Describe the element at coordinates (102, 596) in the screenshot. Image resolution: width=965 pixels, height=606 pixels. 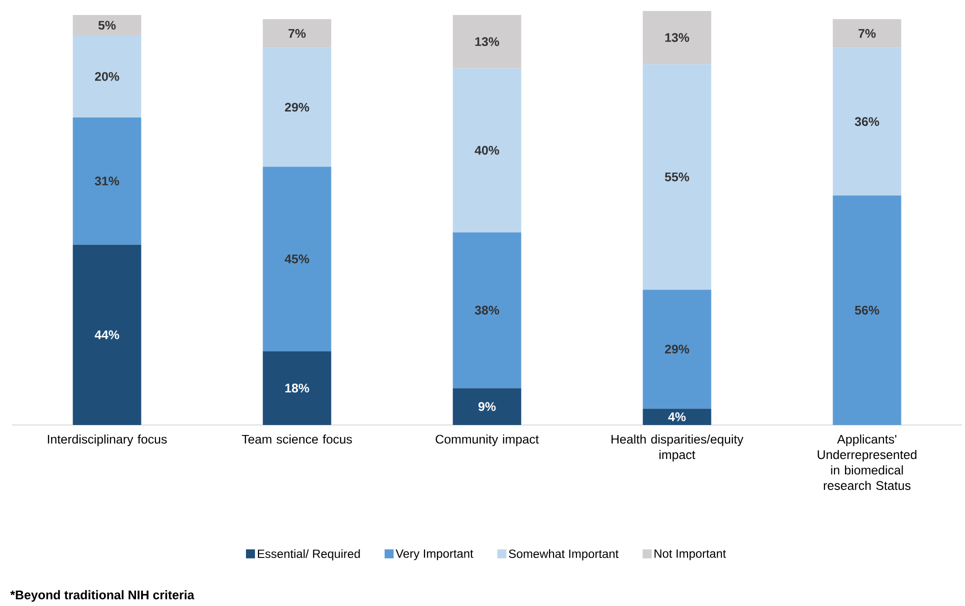
I see `text: *Beyond traditional NIH criteria` at that location.